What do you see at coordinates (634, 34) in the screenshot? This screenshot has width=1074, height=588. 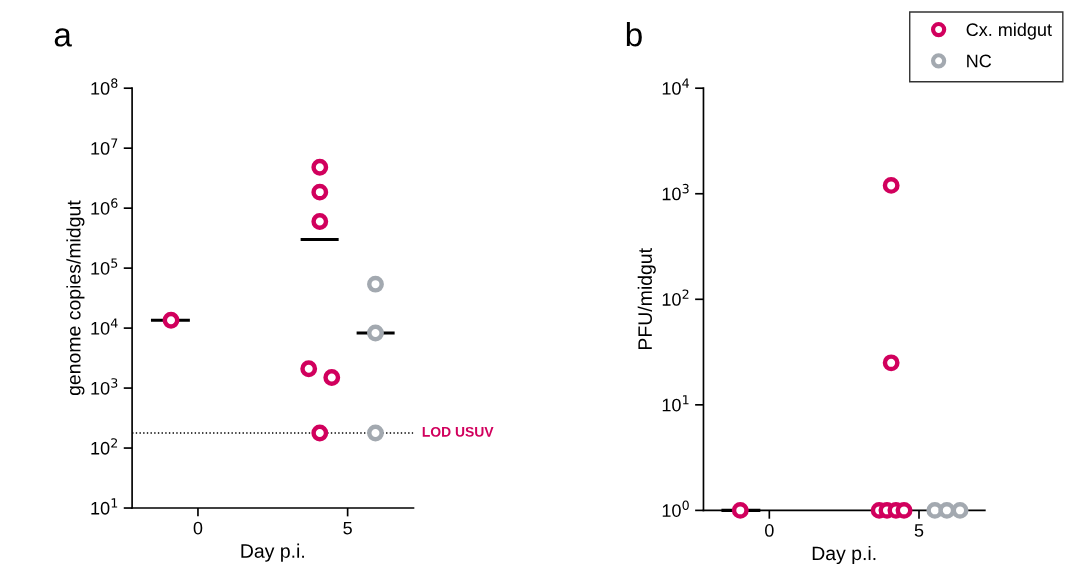 I see `chart-title: b` at bounding box center [634, 34].